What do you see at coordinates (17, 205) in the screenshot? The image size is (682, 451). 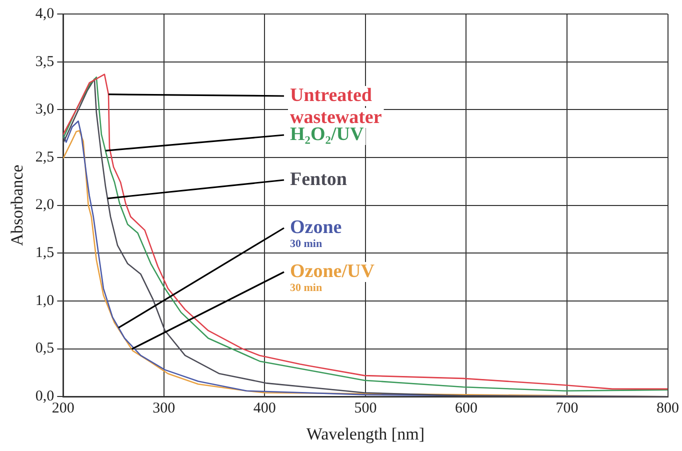 I see `y-axis-title: Absorbance` at bounding box center [17, 205].